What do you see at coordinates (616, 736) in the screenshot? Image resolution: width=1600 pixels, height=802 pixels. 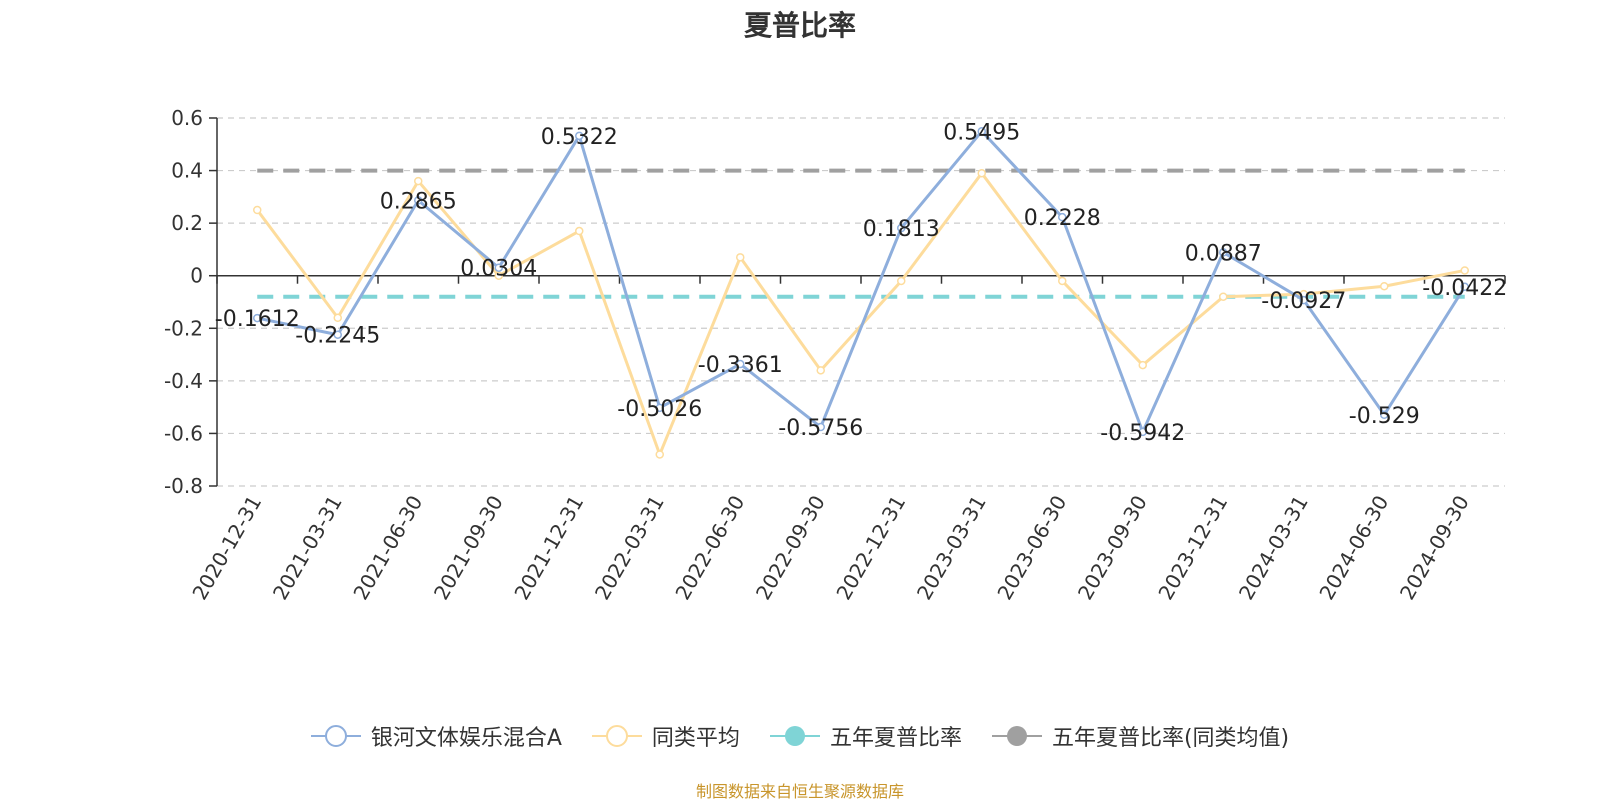 I see `legend-marker-peer-average` at bounding box center [616, 736].